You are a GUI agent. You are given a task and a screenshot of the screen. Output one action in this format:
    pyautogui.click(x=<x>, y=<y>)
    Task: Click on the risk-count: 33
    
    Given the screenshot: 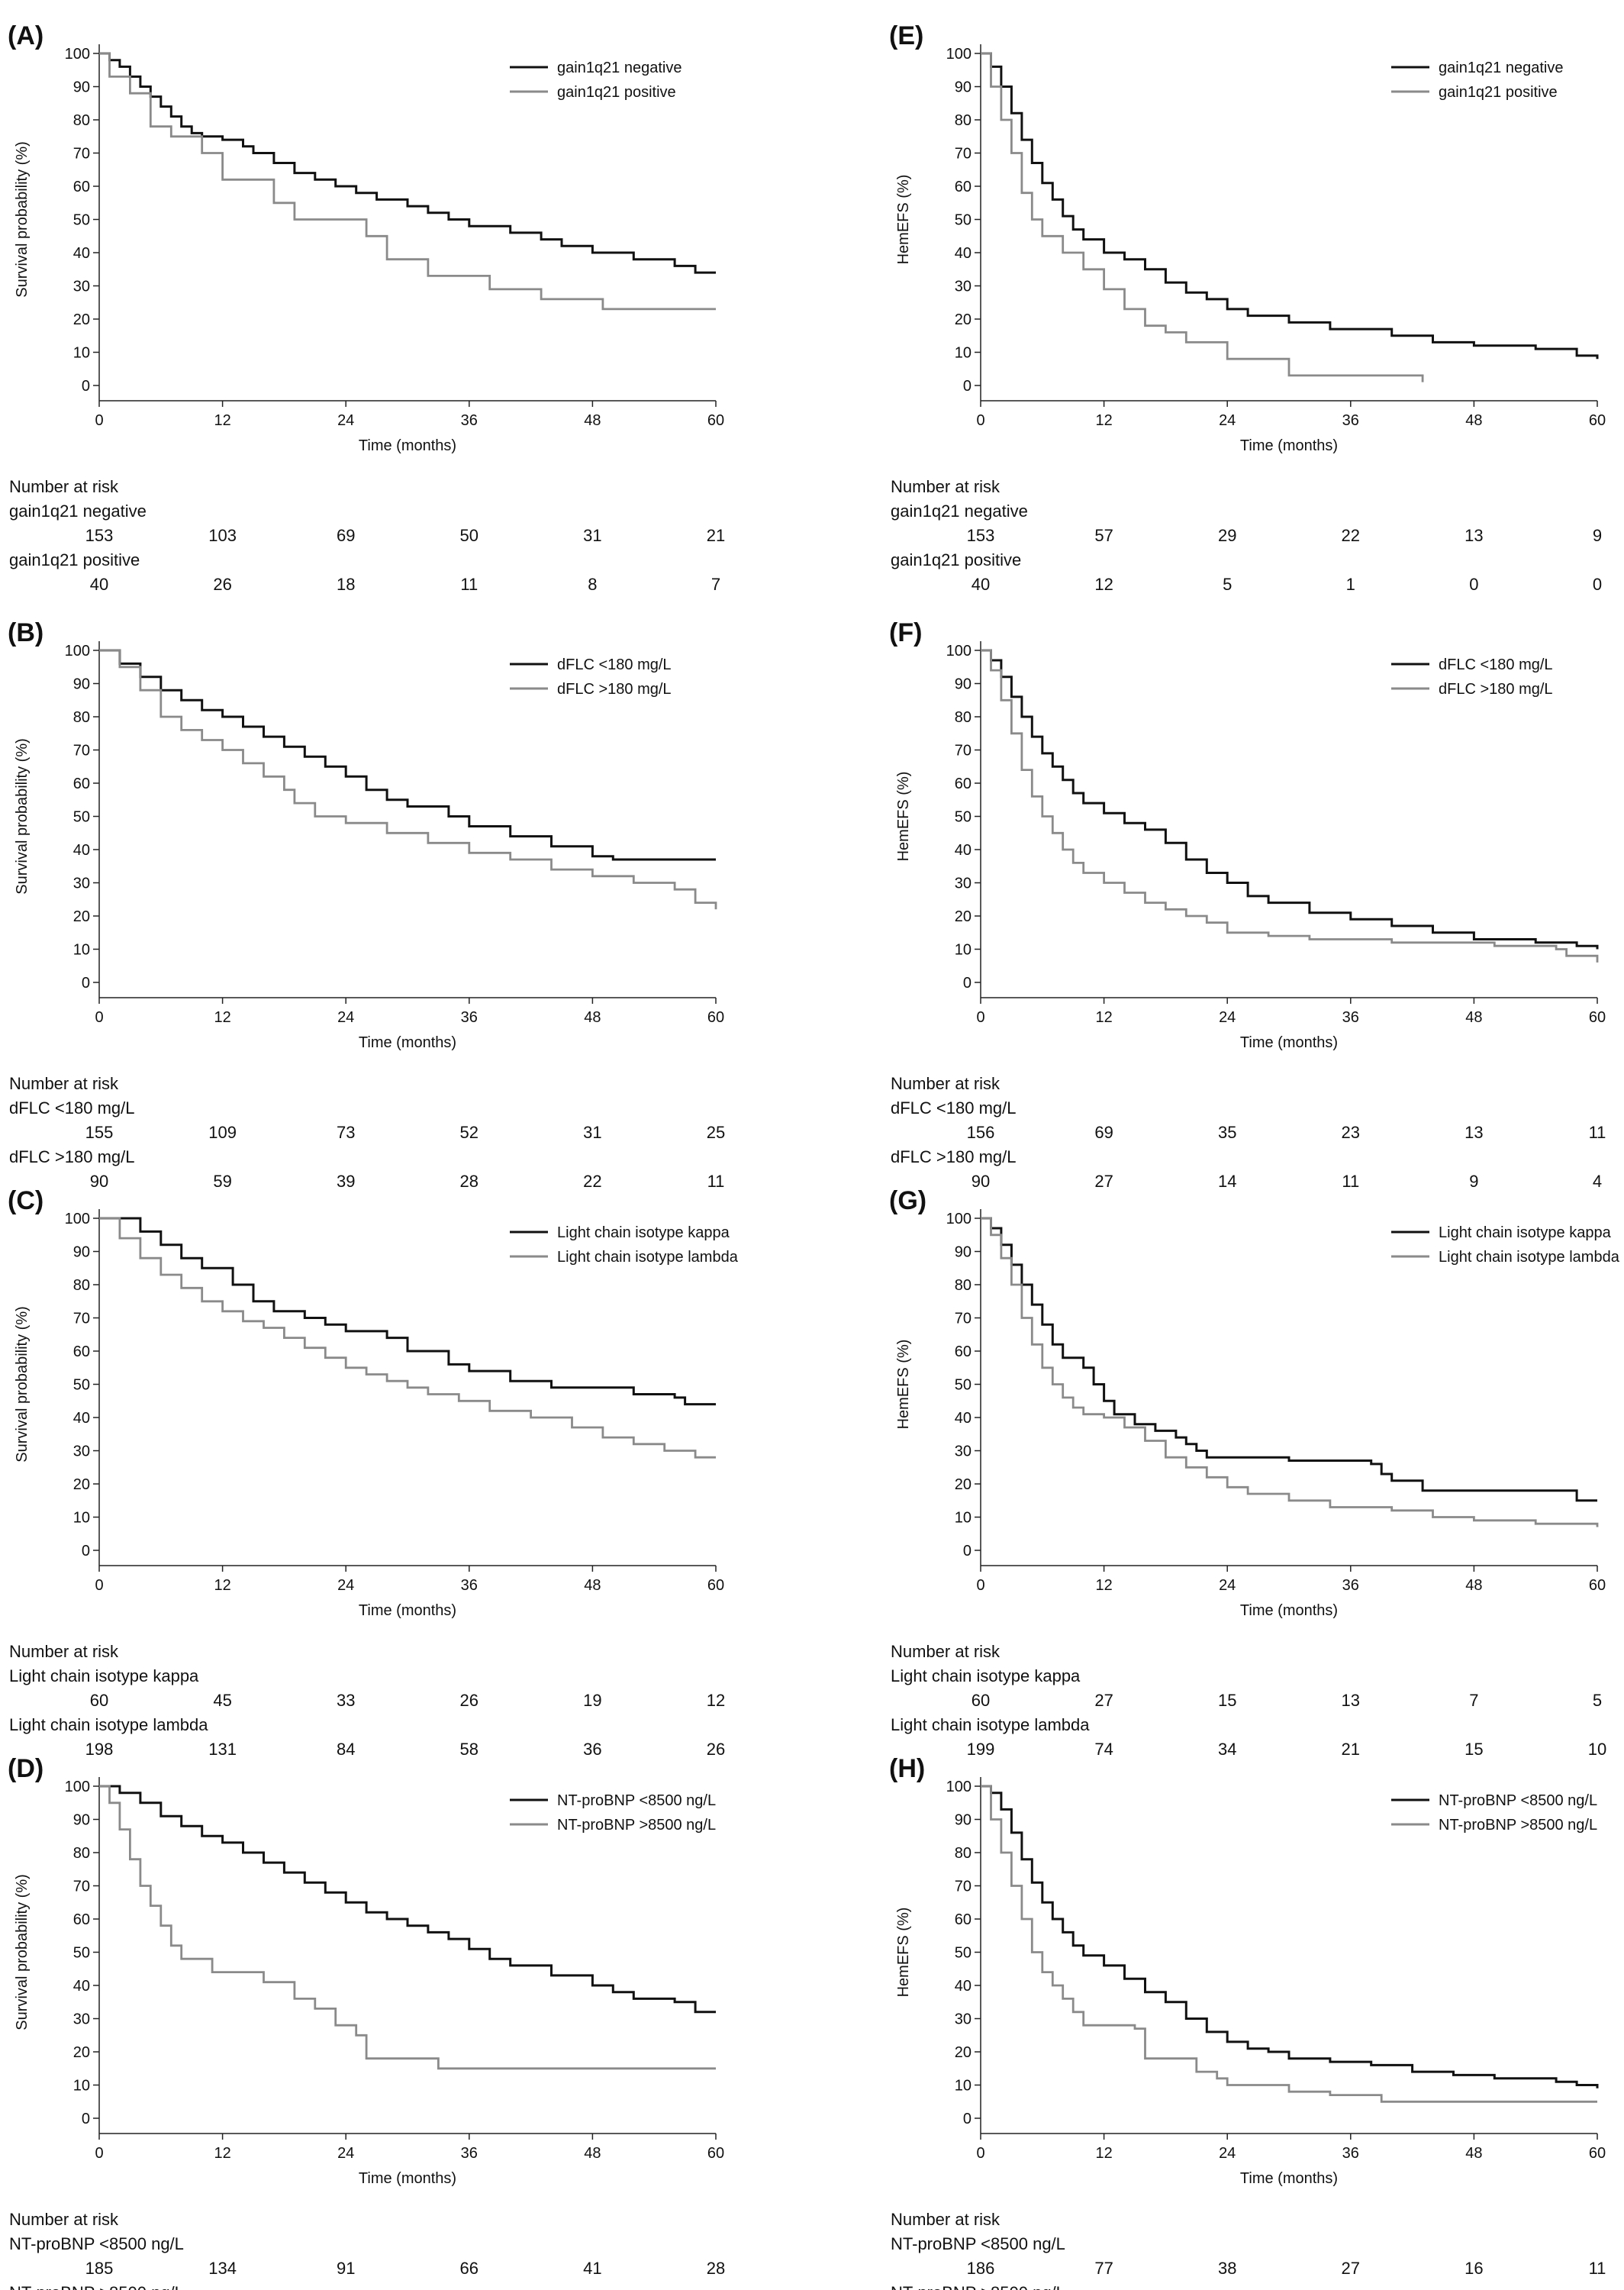 What is the action you would take?
    pyautogui.click(x=346, y=1700)
    